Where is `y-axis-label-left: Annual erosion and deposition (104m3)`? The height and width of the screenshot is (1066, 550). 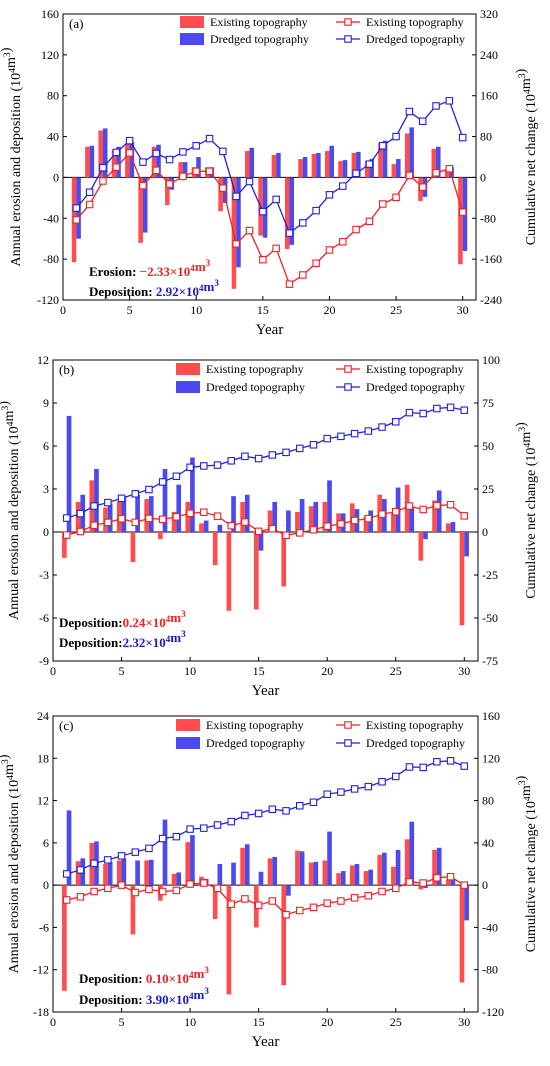
y-axis-label-left: Annual erosion and deposition (104m3) is located at coordinates (11, 510).